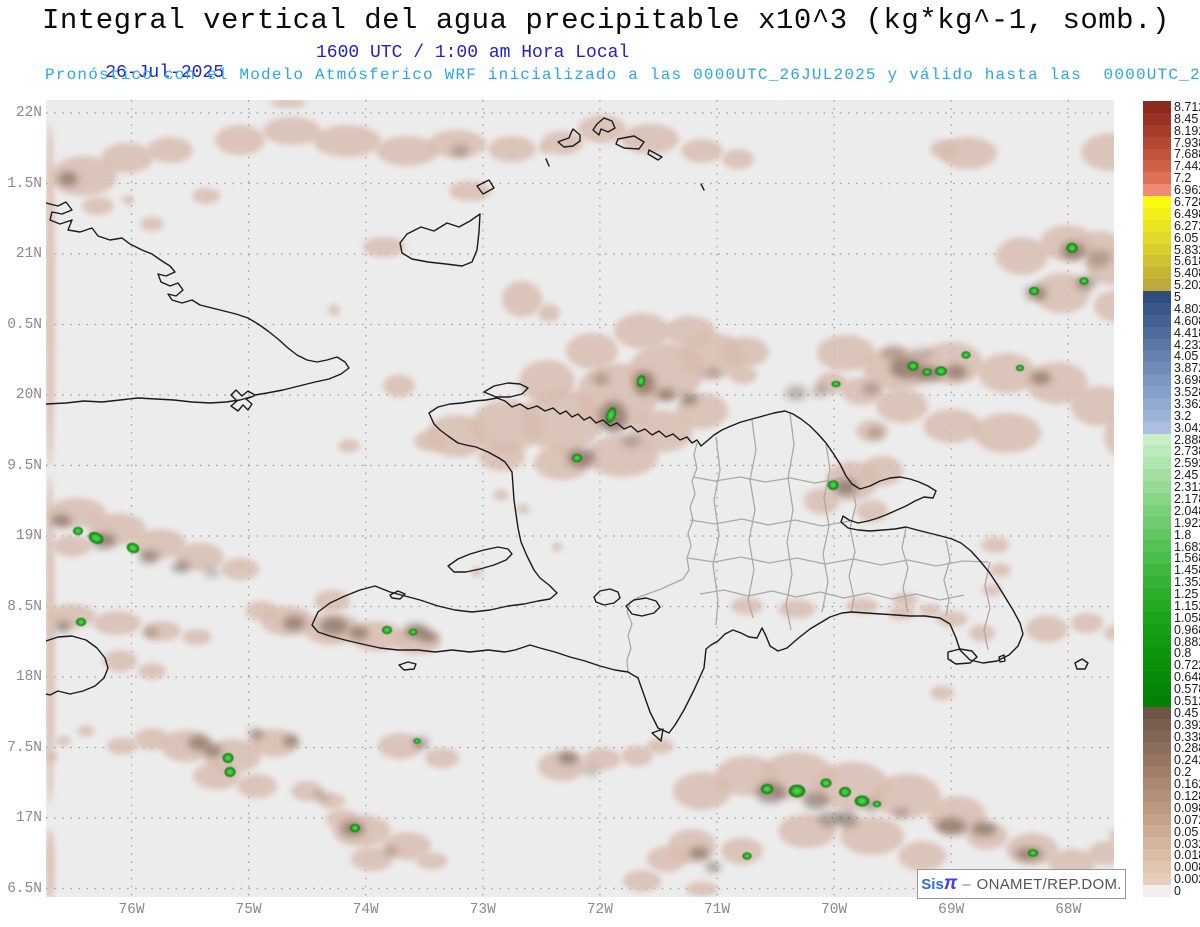  Describe the element at coordinates (1187, 819) in the screenshot. I see `colorbar-value: 0.072` at that location.